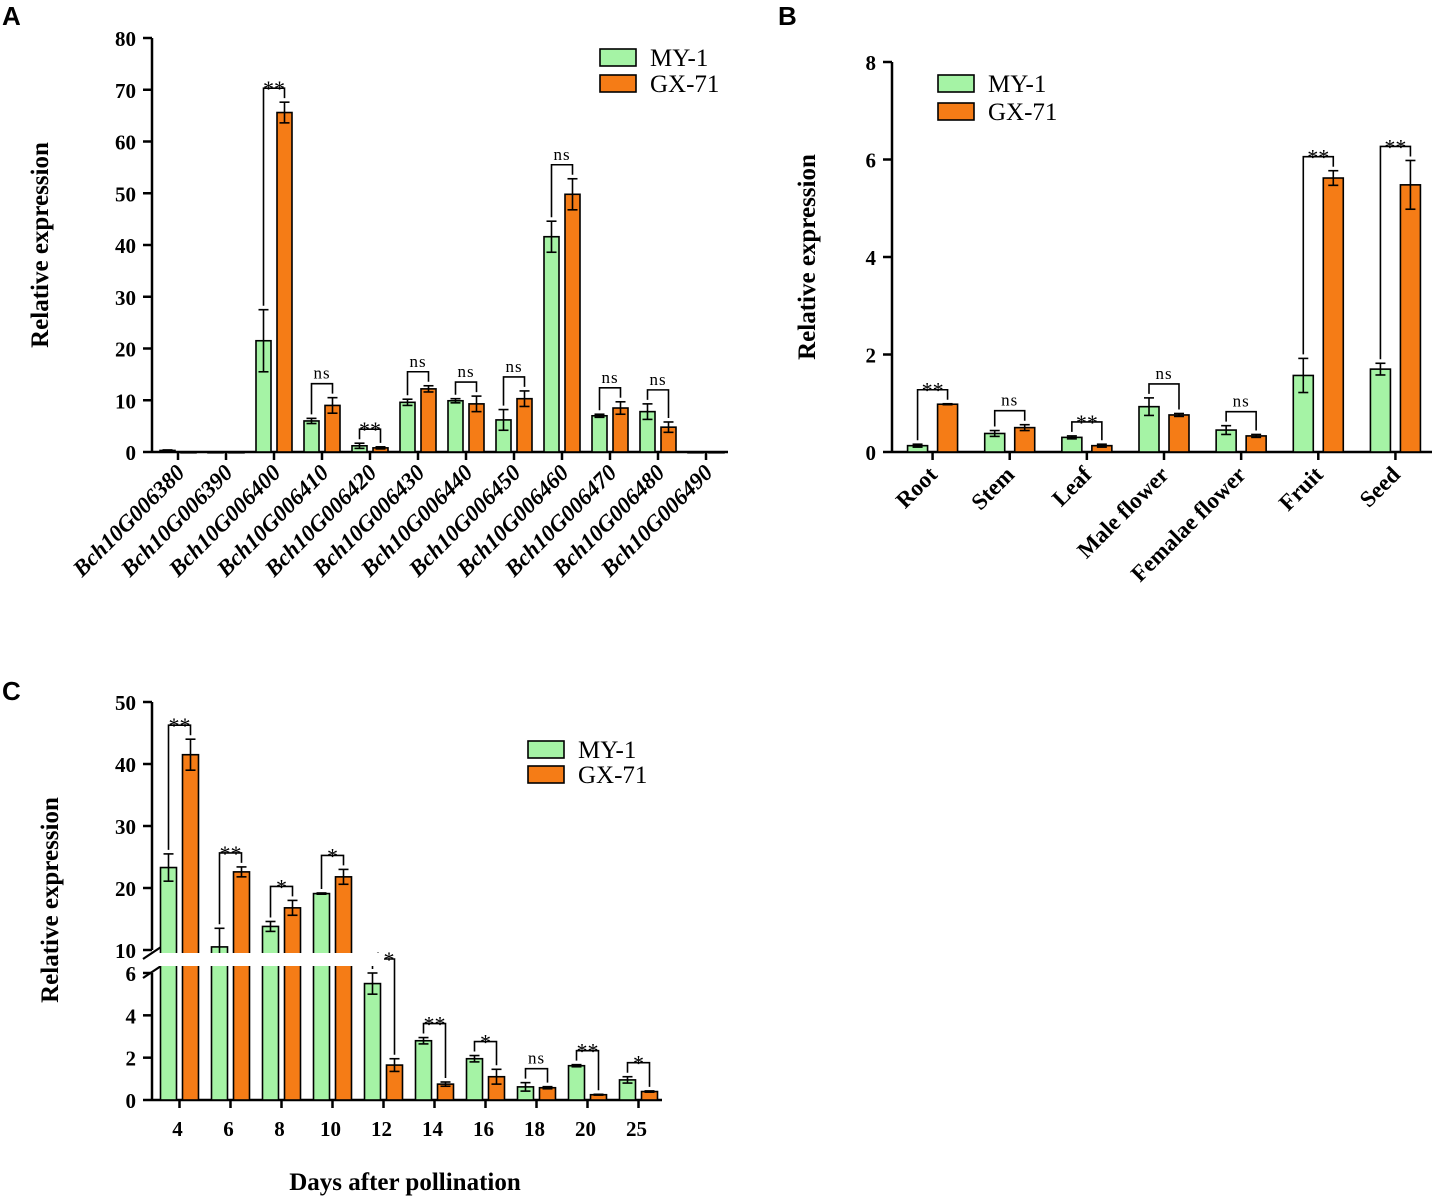 The height and width of the screenshot is (1200, 1443). What do you see at coordinates (992, 488) in the screenshot?
I see `panel-b-category-label-stem: Stem` at bounding box center [992, 488].